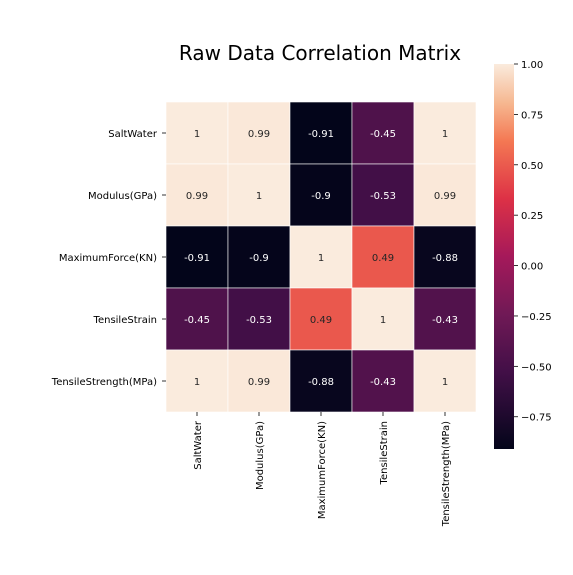  Describe the element at coordinates (532, 115) in the screenshot. I see `colorbar-tick-label: 0.75` at that location.